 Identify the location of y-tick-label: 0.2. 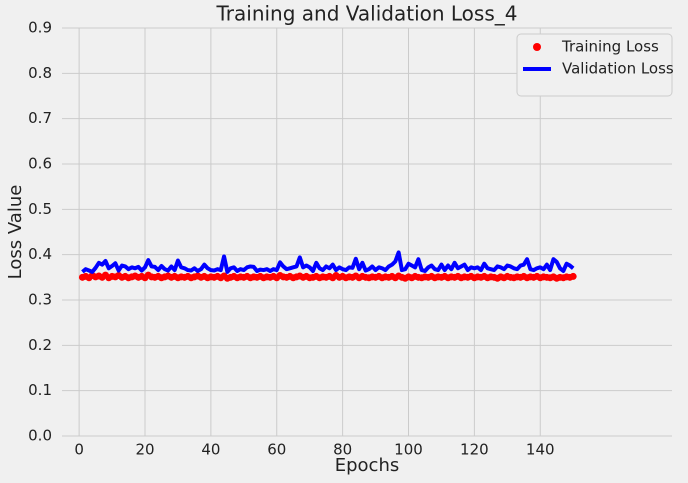
(40, 345).